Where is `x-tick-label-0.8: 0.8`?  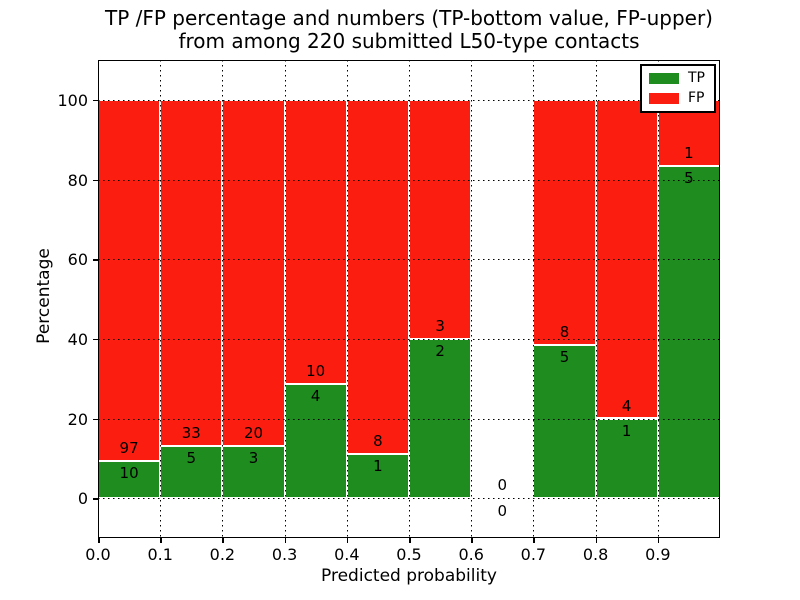
x-tick-label-0.8: 0.8 is located at coordinates (595, 554).